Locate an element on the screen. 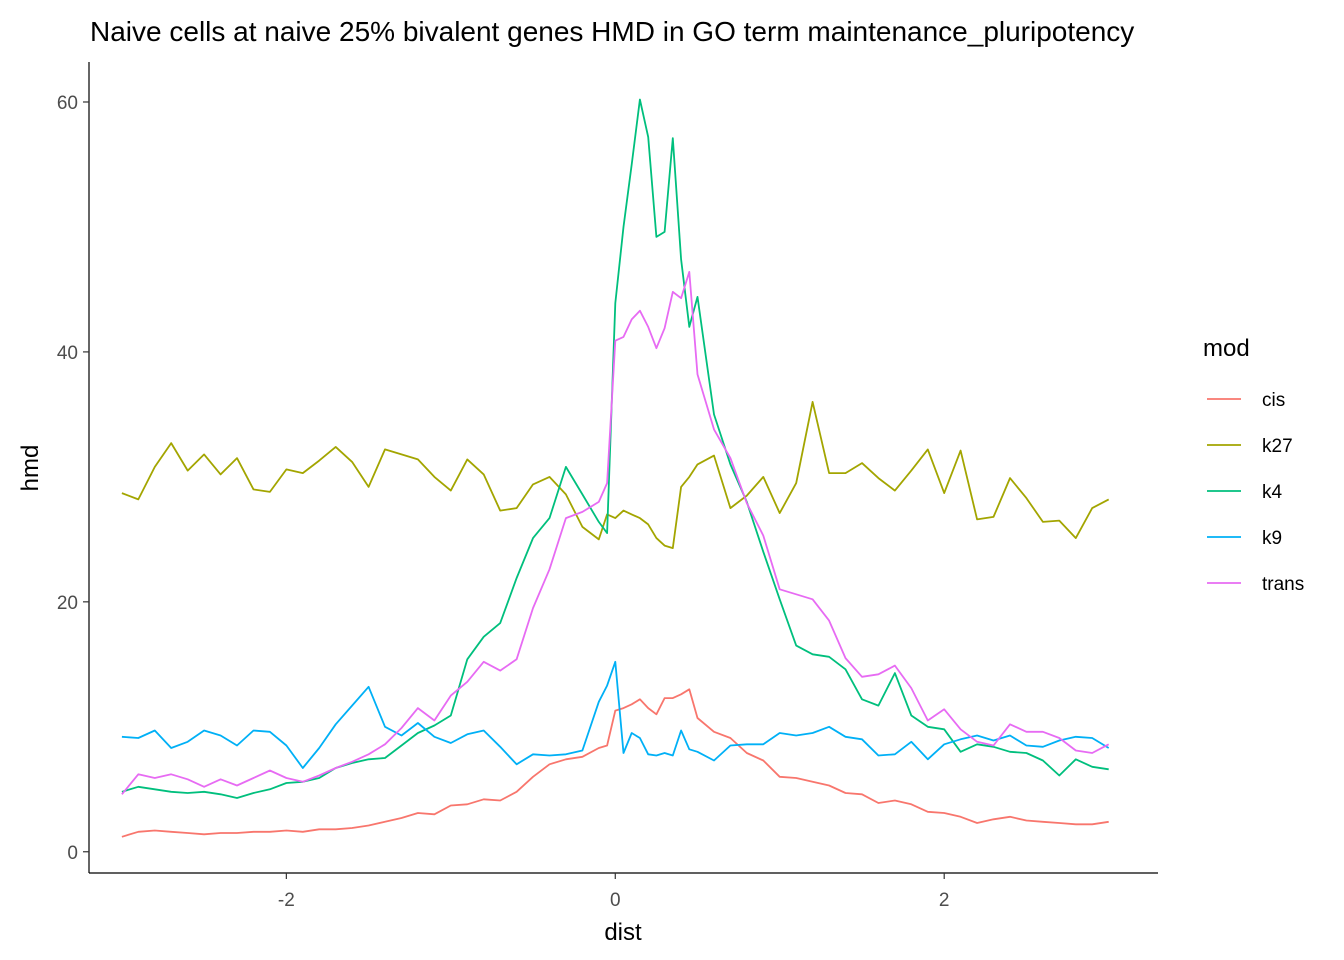 This screenshot has height=960, width=1344. legend-item-k4: k4 is located at coordinates (1245, 492).